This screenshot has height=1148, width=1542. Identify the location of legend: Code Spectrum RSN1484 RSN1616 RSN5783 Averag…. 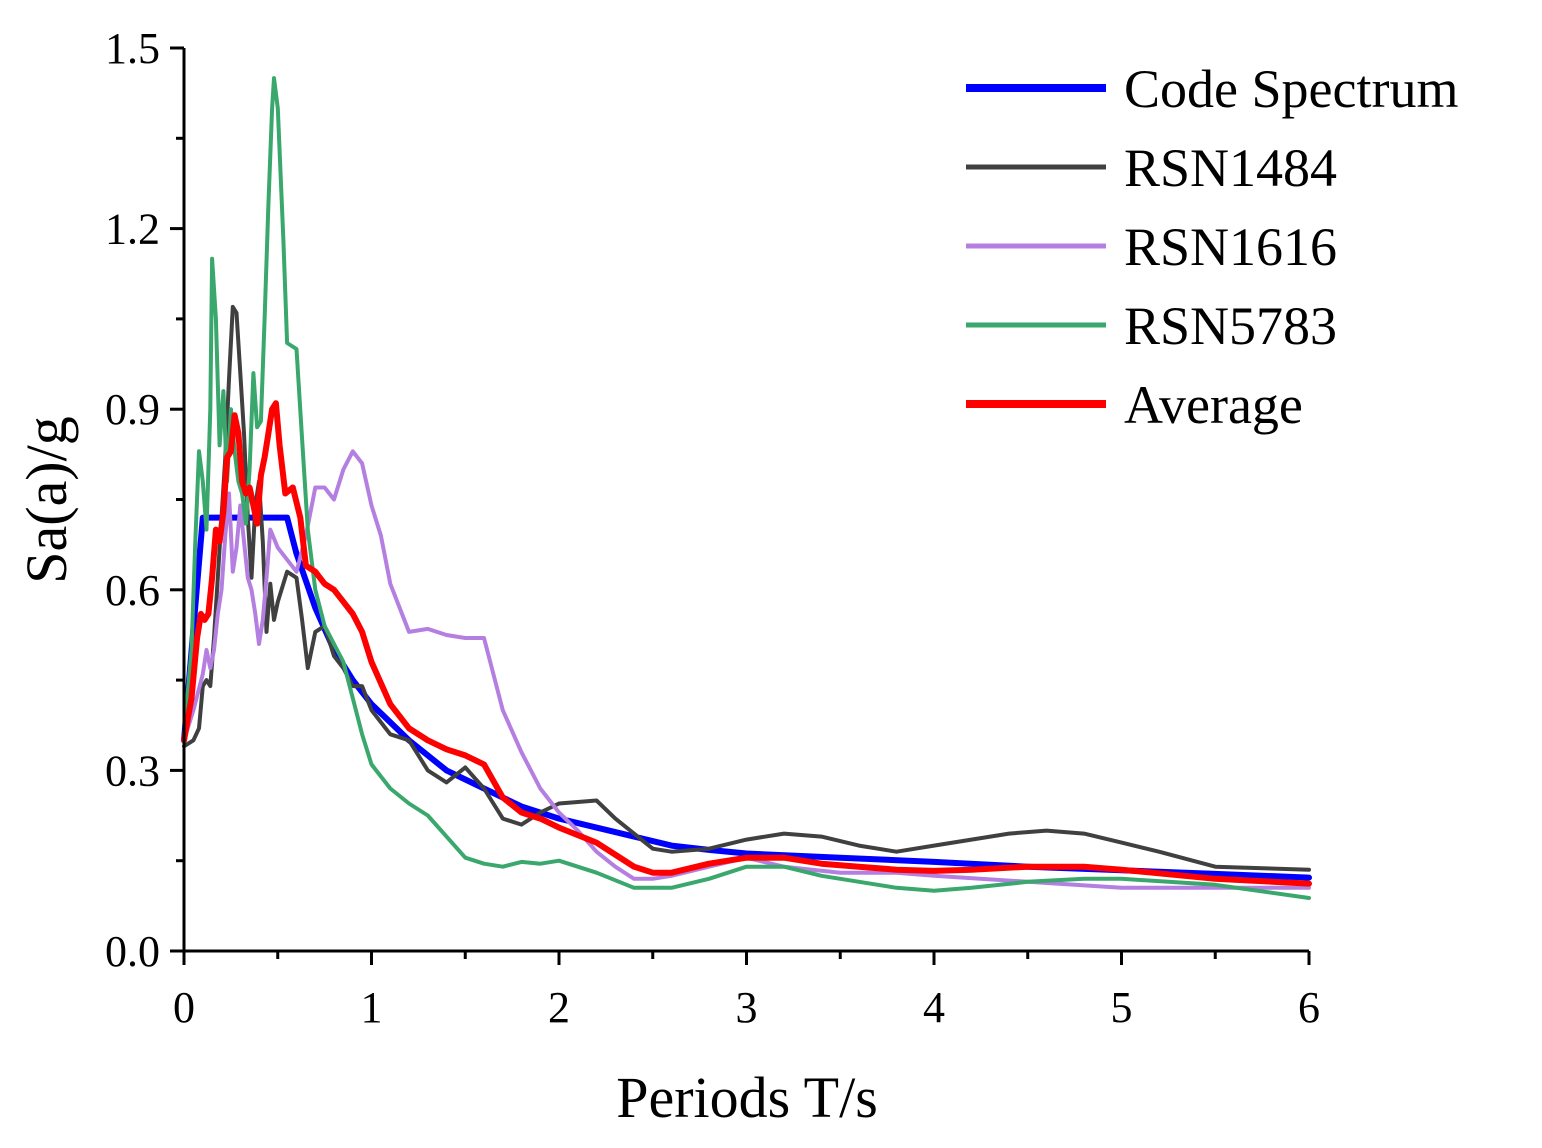
(1212, 247).